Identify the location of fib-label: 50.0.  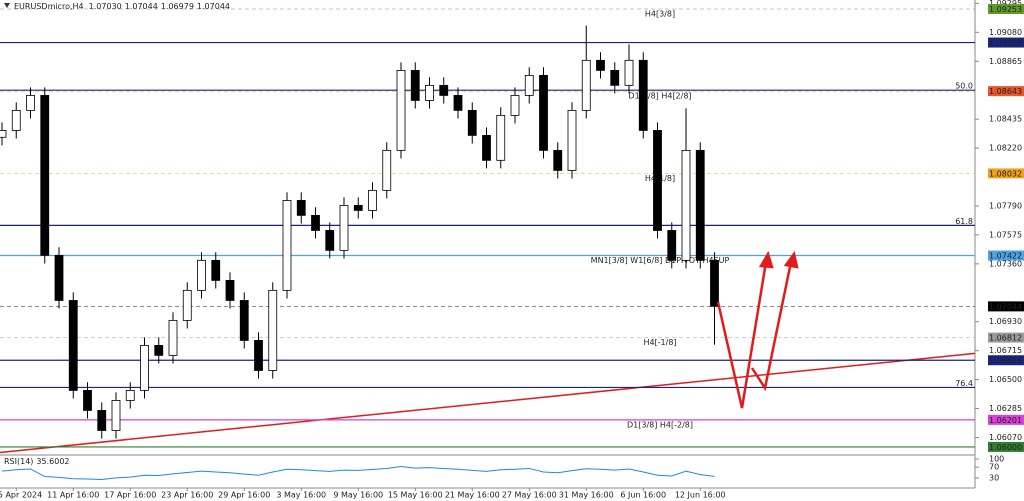
(964, 86).